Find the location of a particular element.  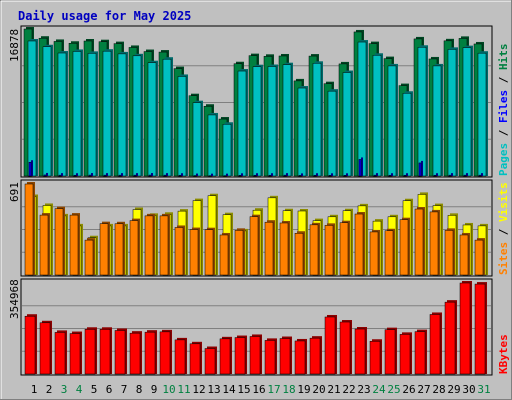

sites-bar-day-4-face is located at coordinates (74, 245).